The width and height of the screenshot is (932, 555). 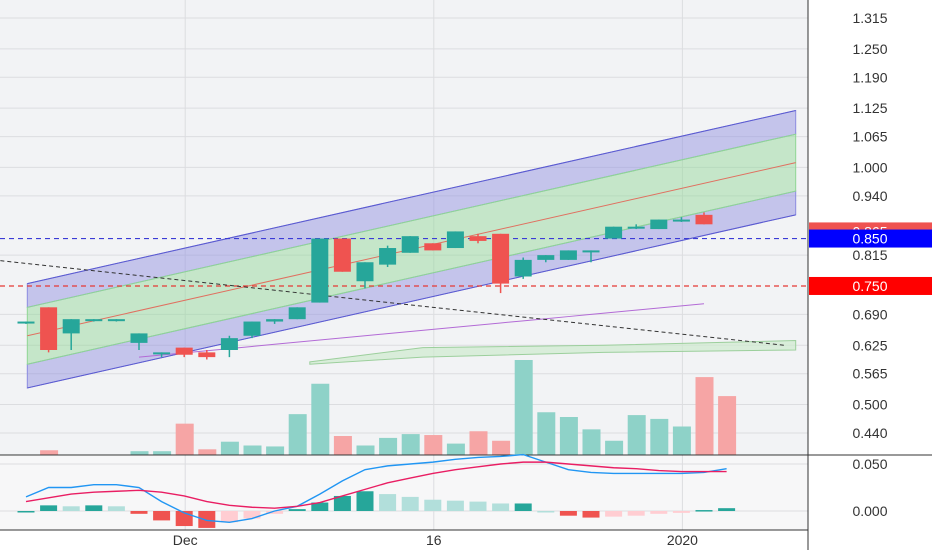 What do you see at coordinates (869, 137) in the screenshot?
I see `y-tick-label: 1.065` at bounding box center [869, 137].